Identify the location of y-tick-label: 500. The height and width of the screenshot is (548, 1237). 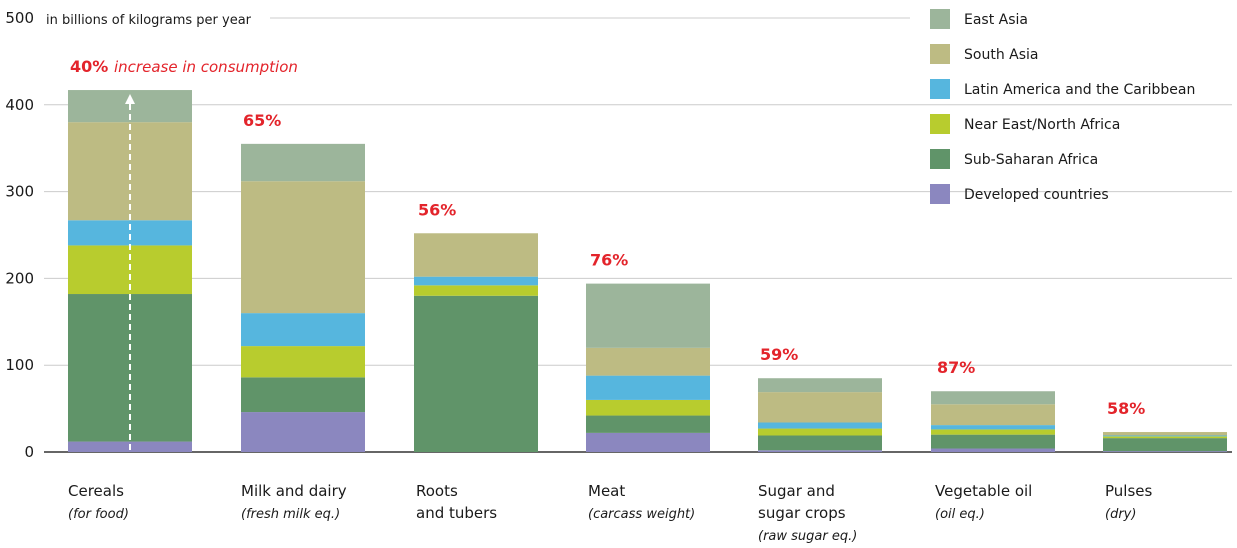
(19, 18).